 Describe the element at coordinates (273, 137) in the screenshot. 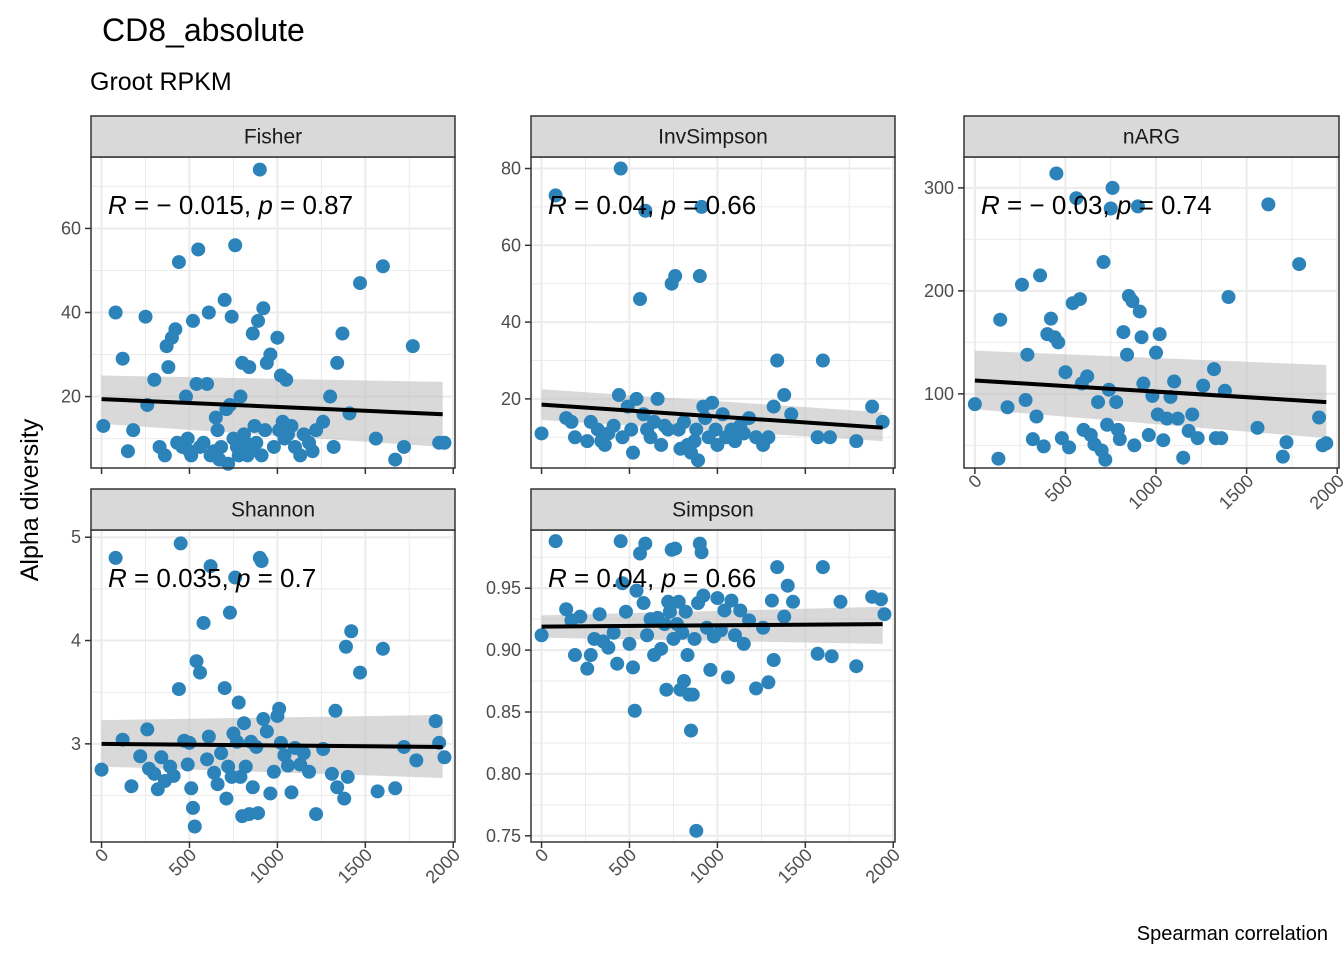

I see `facet-strip-label: Fisher` at that location.